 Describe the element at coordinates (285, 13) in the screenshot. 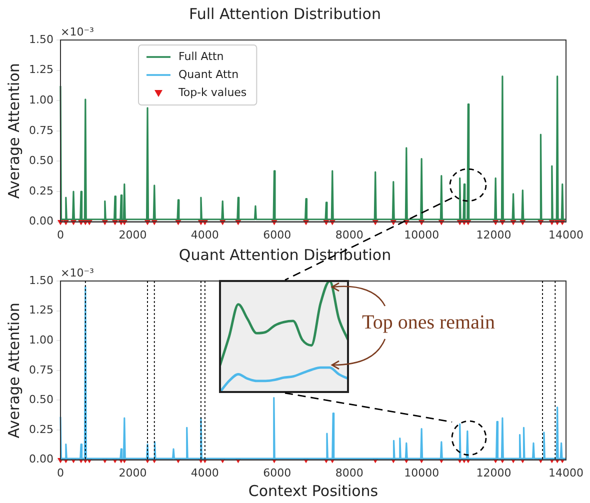

I see `chart-title: Full Attention Distribution` at that location.